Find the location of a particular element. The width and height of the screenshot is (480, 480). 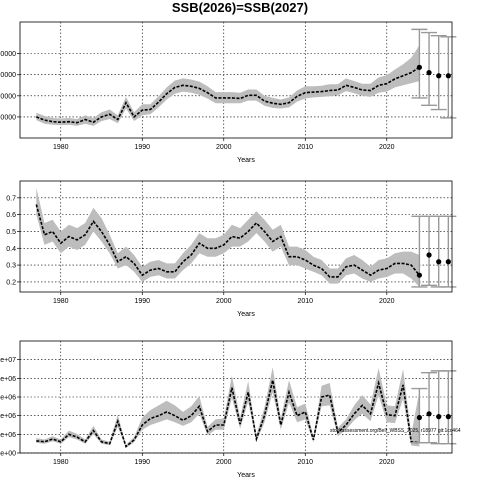

y-tick-label: 0.2 is located at coordinates (11, 282).